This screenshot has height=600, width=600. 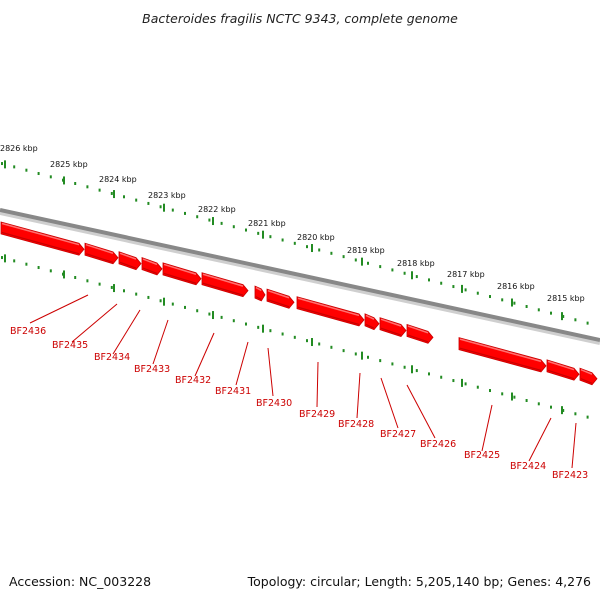 What do you see at coordinates (193, 380) in the screenshot?
I see `gene-label: BF2432` at bounding box center [193, 380].